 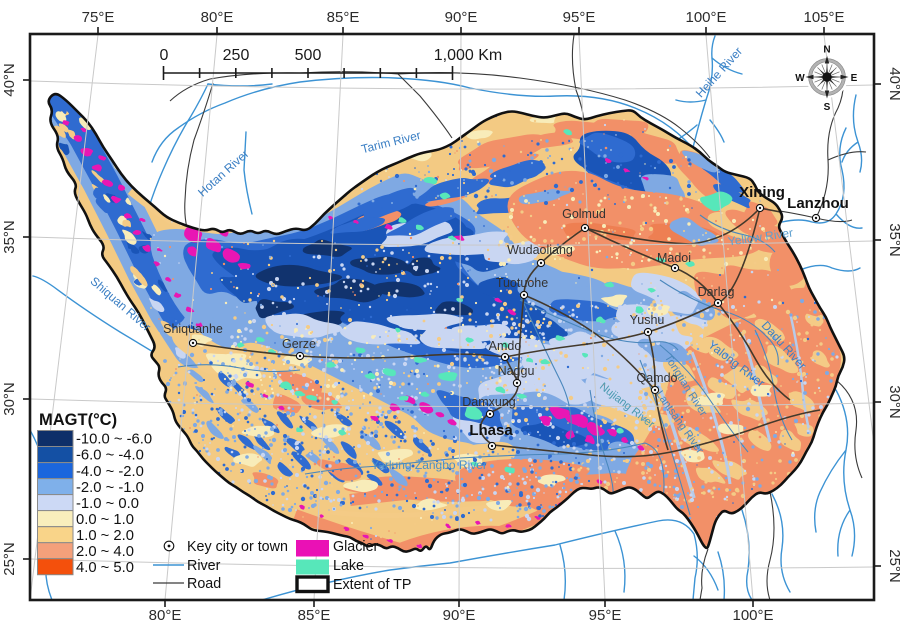 What do you see at coordinates (489, 402) in the screenshot?
I see `svg-text: Damxung` at bounding box center [489, 402].